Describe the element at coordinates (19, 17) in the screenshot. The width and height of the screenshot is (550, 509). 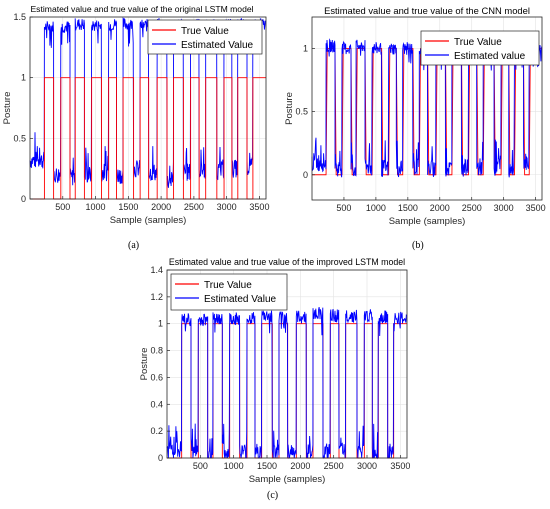
I see `y-tick-label: 1.5` at that location.